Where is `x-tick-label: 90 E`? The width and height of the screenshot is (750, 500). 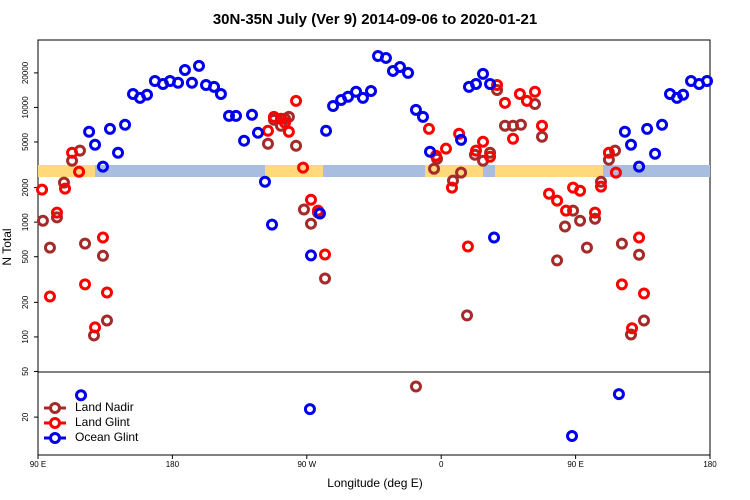 x-tick-label: 90 E is located at coordinates (575, 464).